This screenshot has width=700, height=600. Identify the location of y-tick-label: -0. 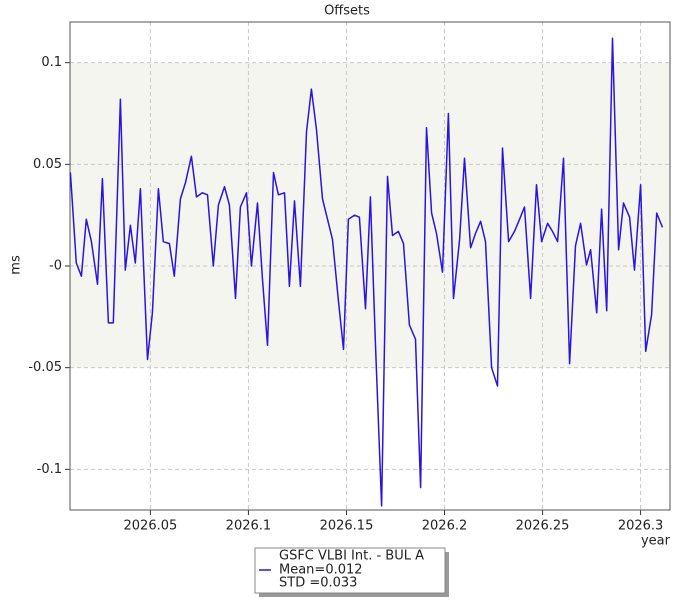
(55, 266).